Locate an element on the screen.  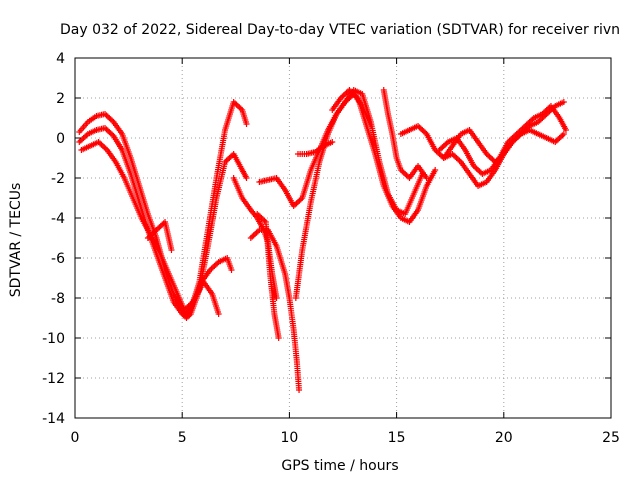
y-tick-label: -14 is located at coordinates (53, 419).